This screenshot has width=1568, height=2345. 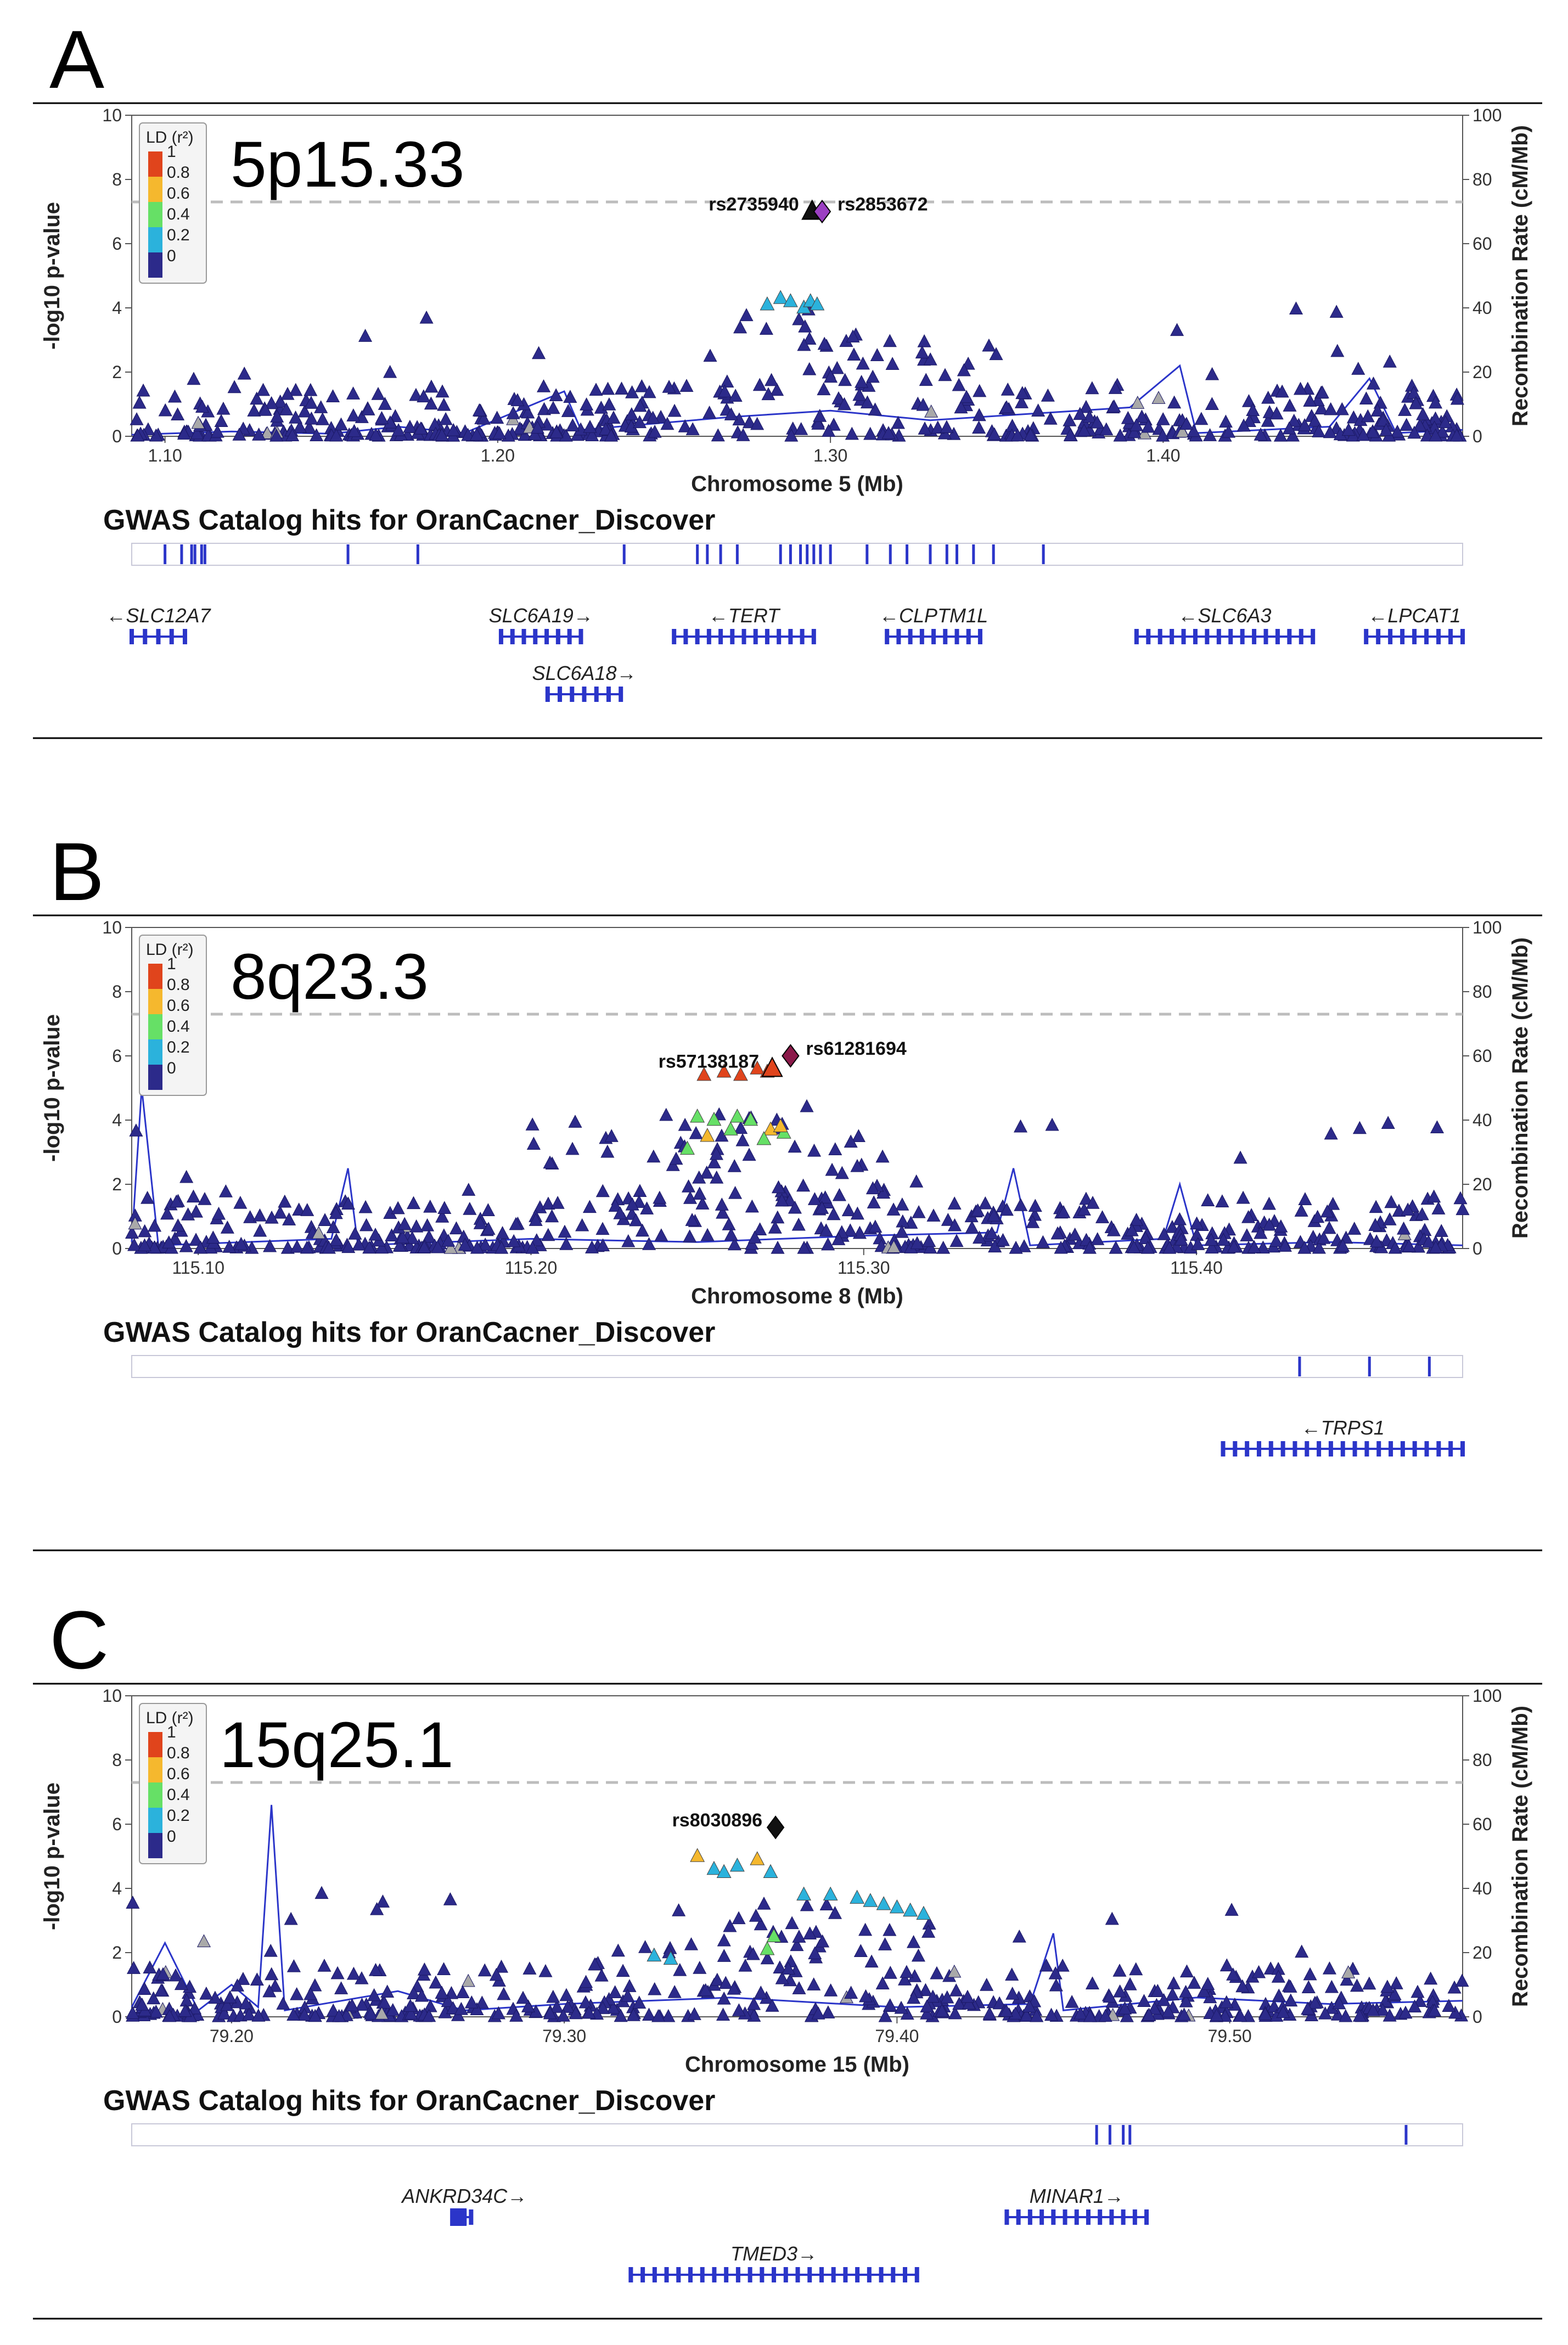 What do you see at coordinates (1487, 115) in the screenshot?
I see `y-right-tick-label: 100` at bounding box center [1487, 115].